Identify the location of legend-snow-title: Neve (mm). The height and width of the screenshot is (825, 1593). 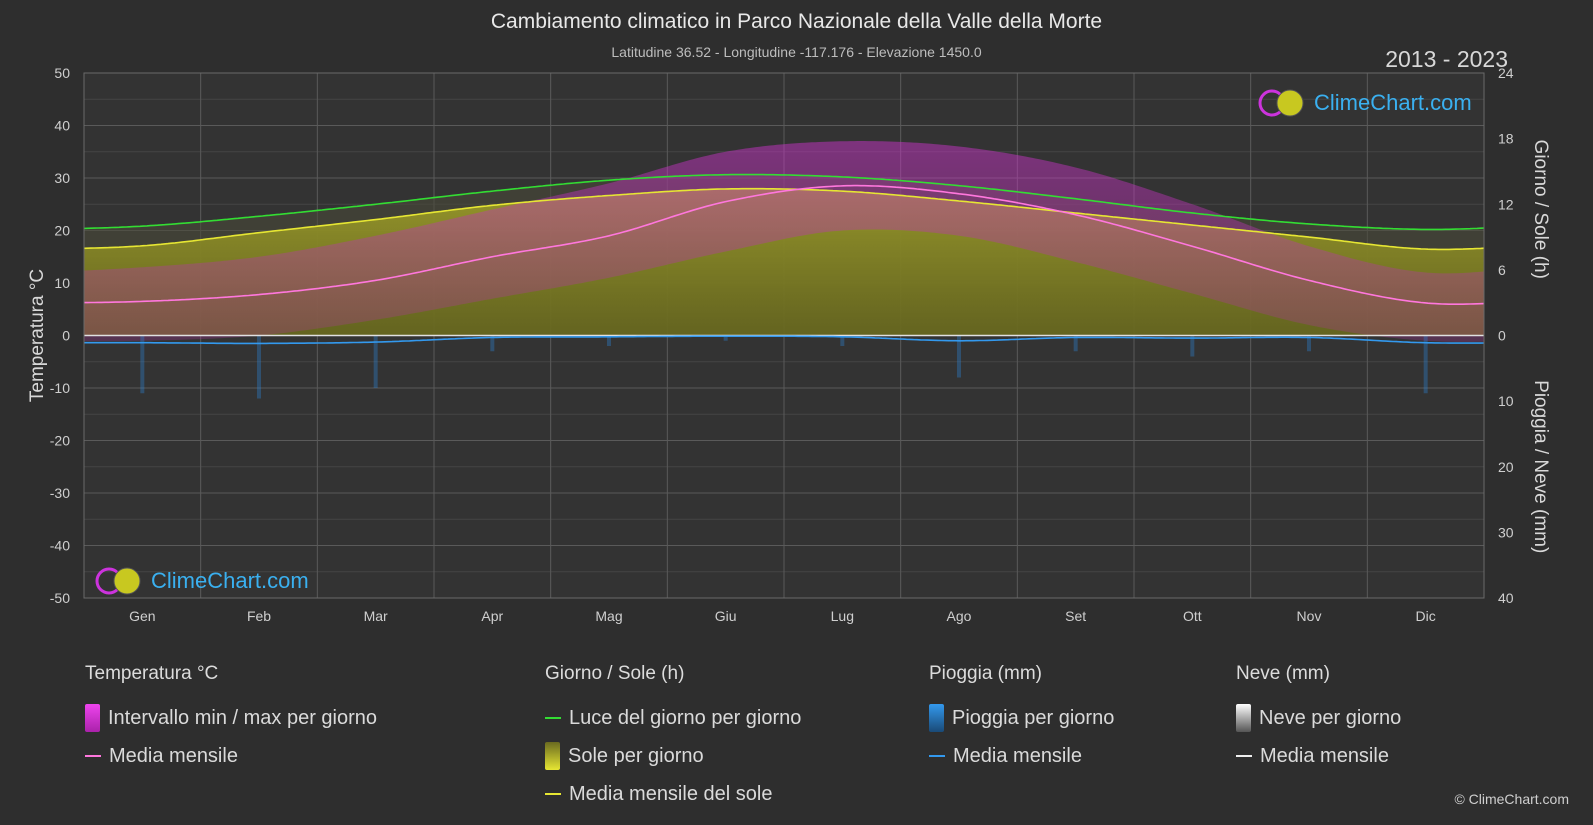
(1283, 673).